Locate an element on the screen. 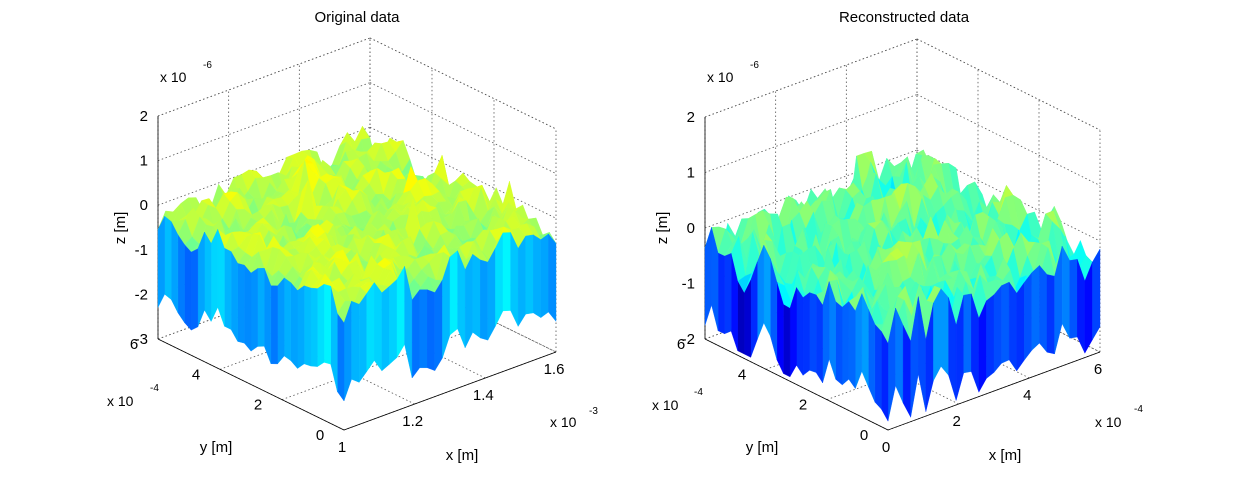 This screenshot has width=1240, height=483. z-tick-label: 1 is located at coordinates (144, 161).